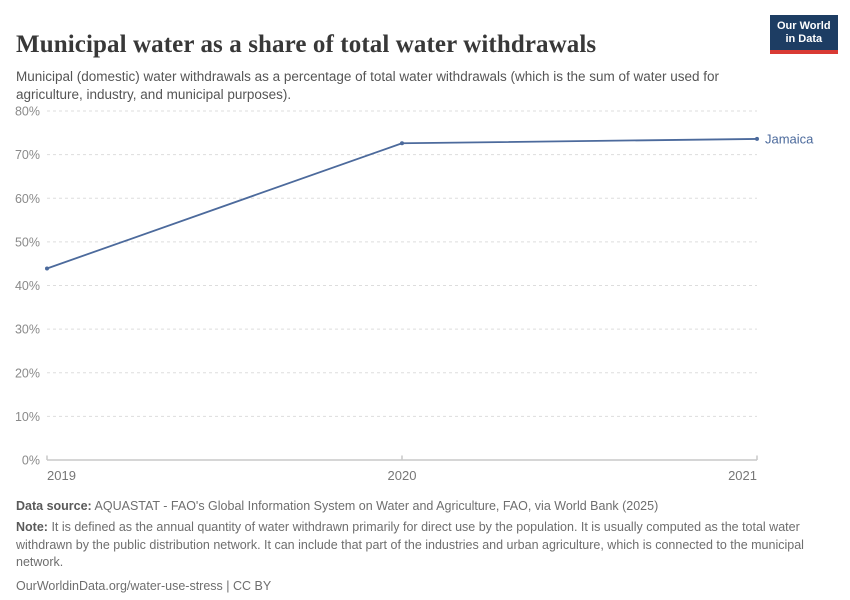  I want to click on owid-logo-line1: Our World, so click(804, 26).